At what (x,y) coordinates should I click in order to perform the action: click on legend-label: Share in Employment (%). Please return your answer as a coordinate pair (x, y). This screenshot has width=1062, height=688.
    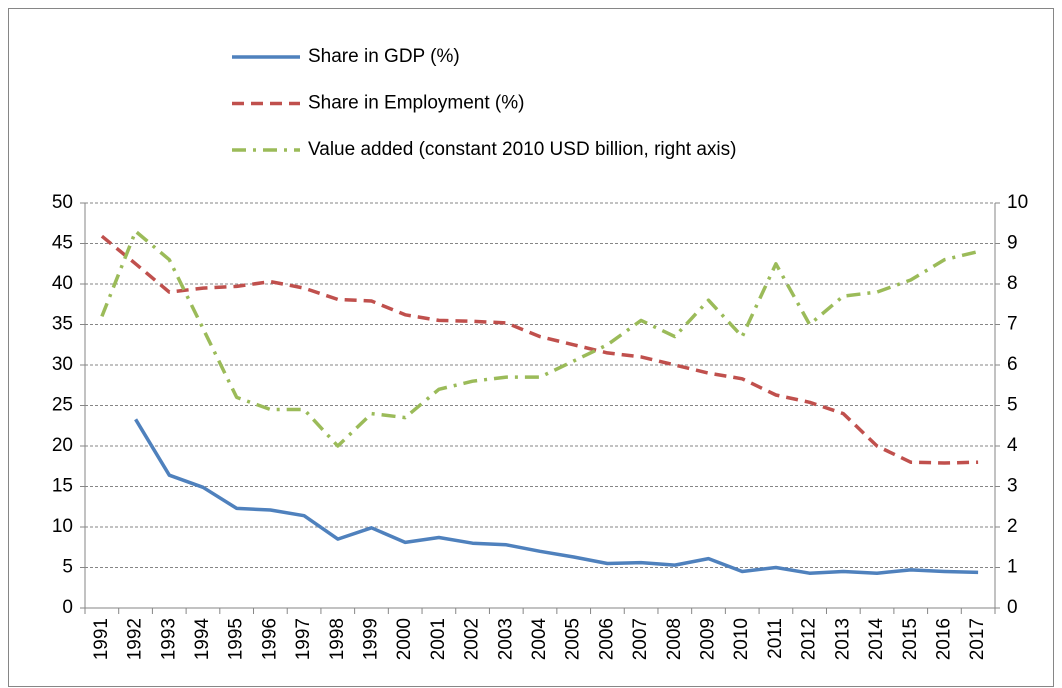
    Looking at the image, I should click on (416, 103).